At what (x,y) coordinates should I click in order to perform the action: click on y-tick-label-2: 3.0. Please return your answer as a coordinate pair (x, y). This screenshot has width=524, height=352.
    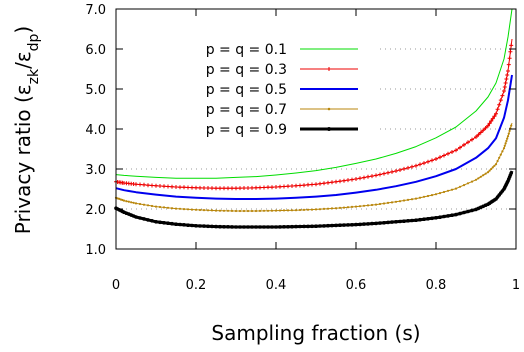
    Looking at the image, I should click on (95, 170).